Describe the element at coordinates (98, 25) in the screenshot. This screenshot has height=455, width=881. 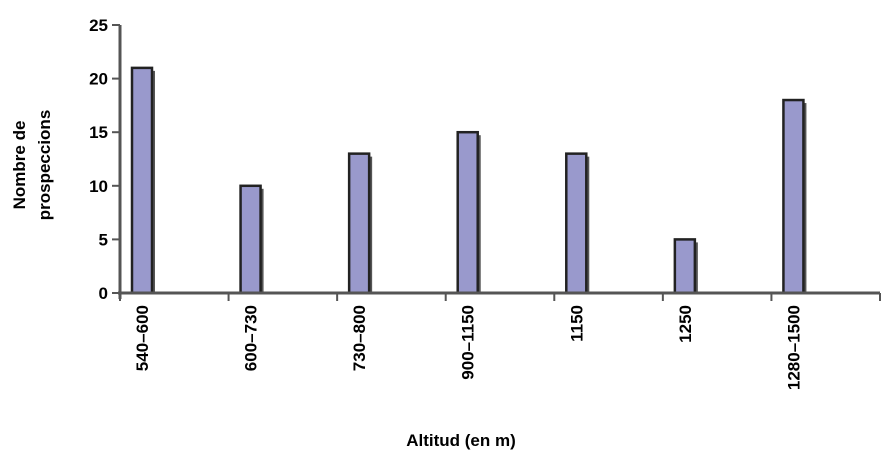
I see `y-tick-label: 25` at that location.